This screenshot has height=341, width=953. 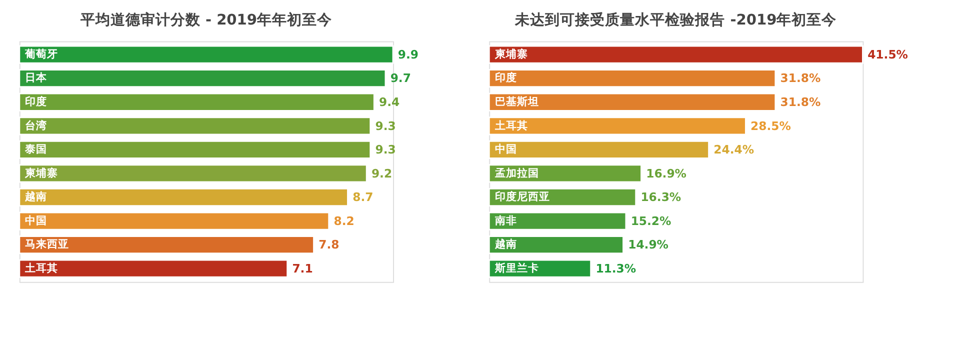 I want to click on data-label: 28.5%, so click(x=771, y=125).